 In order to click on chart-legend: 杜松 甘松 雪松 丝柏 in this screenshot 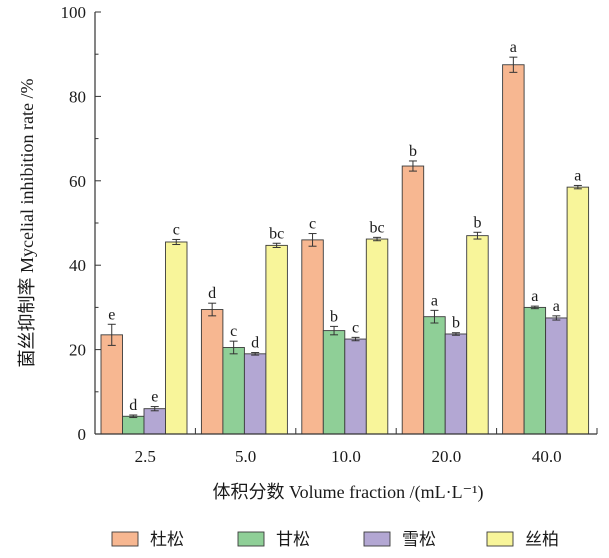, I will do `click(335, 539)`.